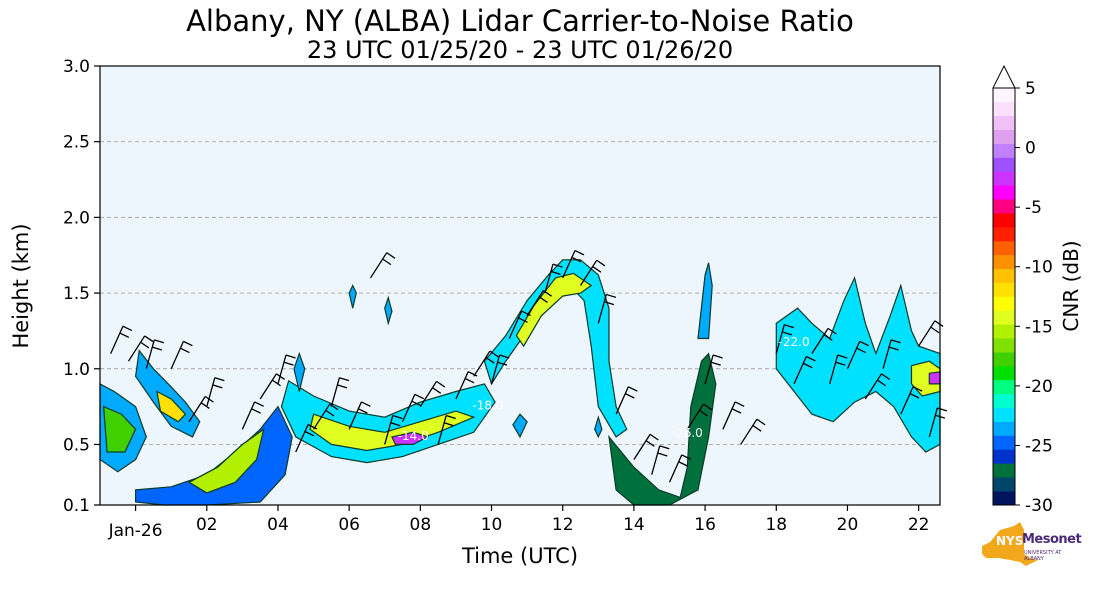 This screenshot has height=600, width=1093. I want to click on y-tick-label: 2.0, so click(76, 218).